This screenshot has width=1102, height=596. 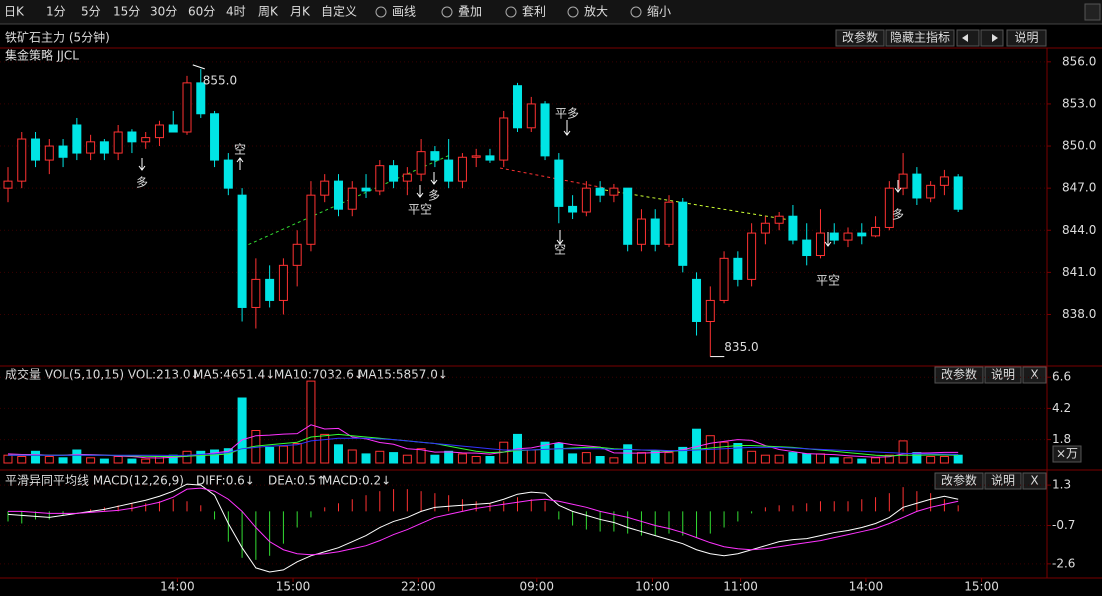 I want to click on indicator-line, so click(x=483, y=446).